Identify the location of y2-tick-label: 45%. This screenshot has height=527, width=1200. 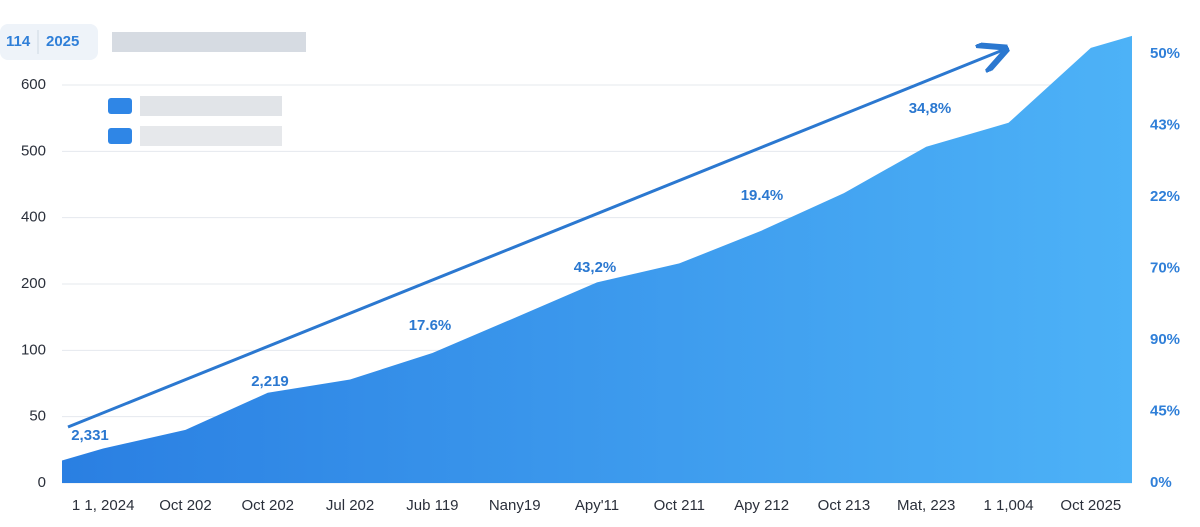
(1165, 410).